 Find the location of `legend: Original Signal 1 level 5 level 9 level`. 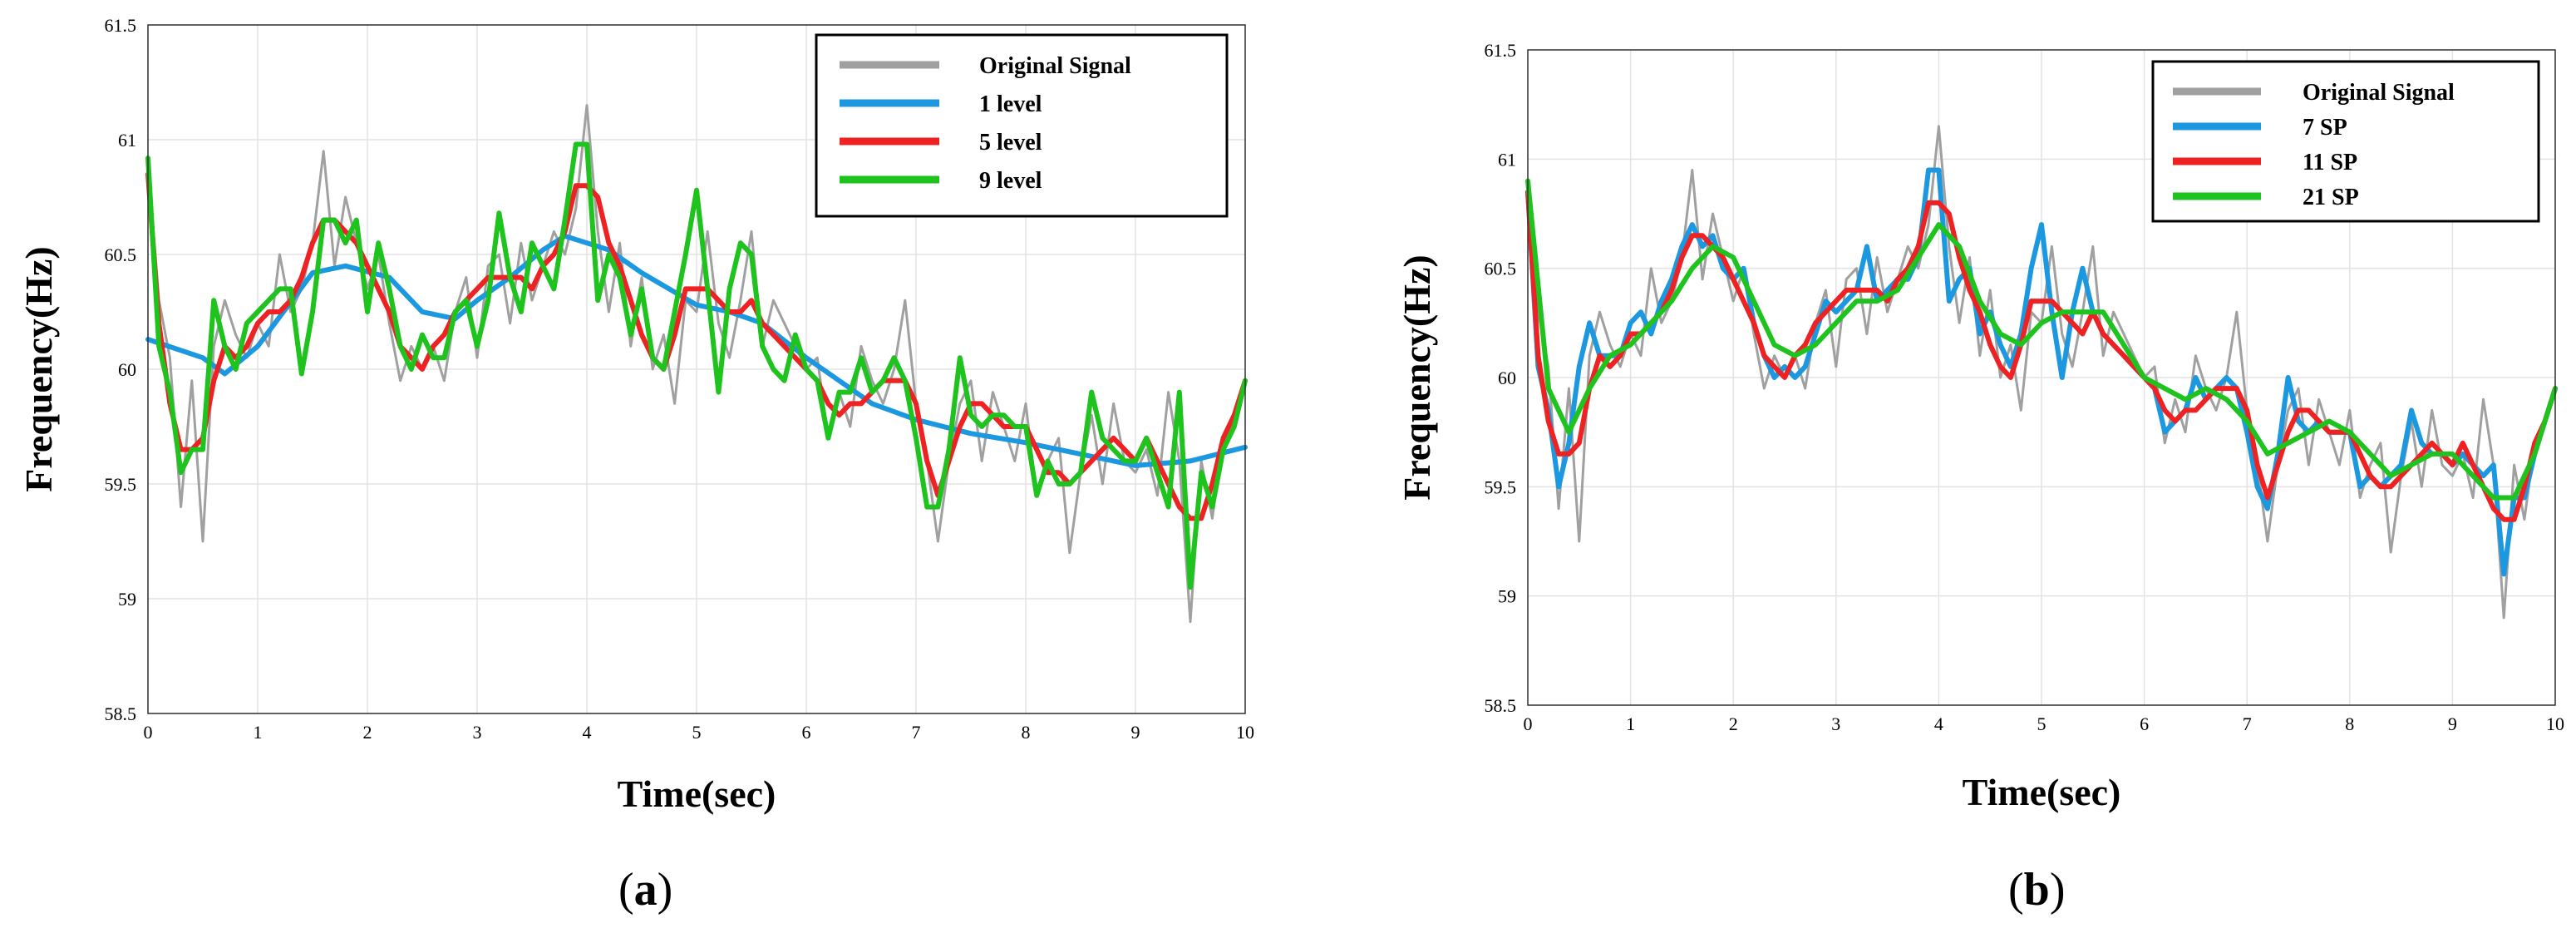

legend: Original Signal 1 level 5 level 9 level is located at coordinates (1022, 125).